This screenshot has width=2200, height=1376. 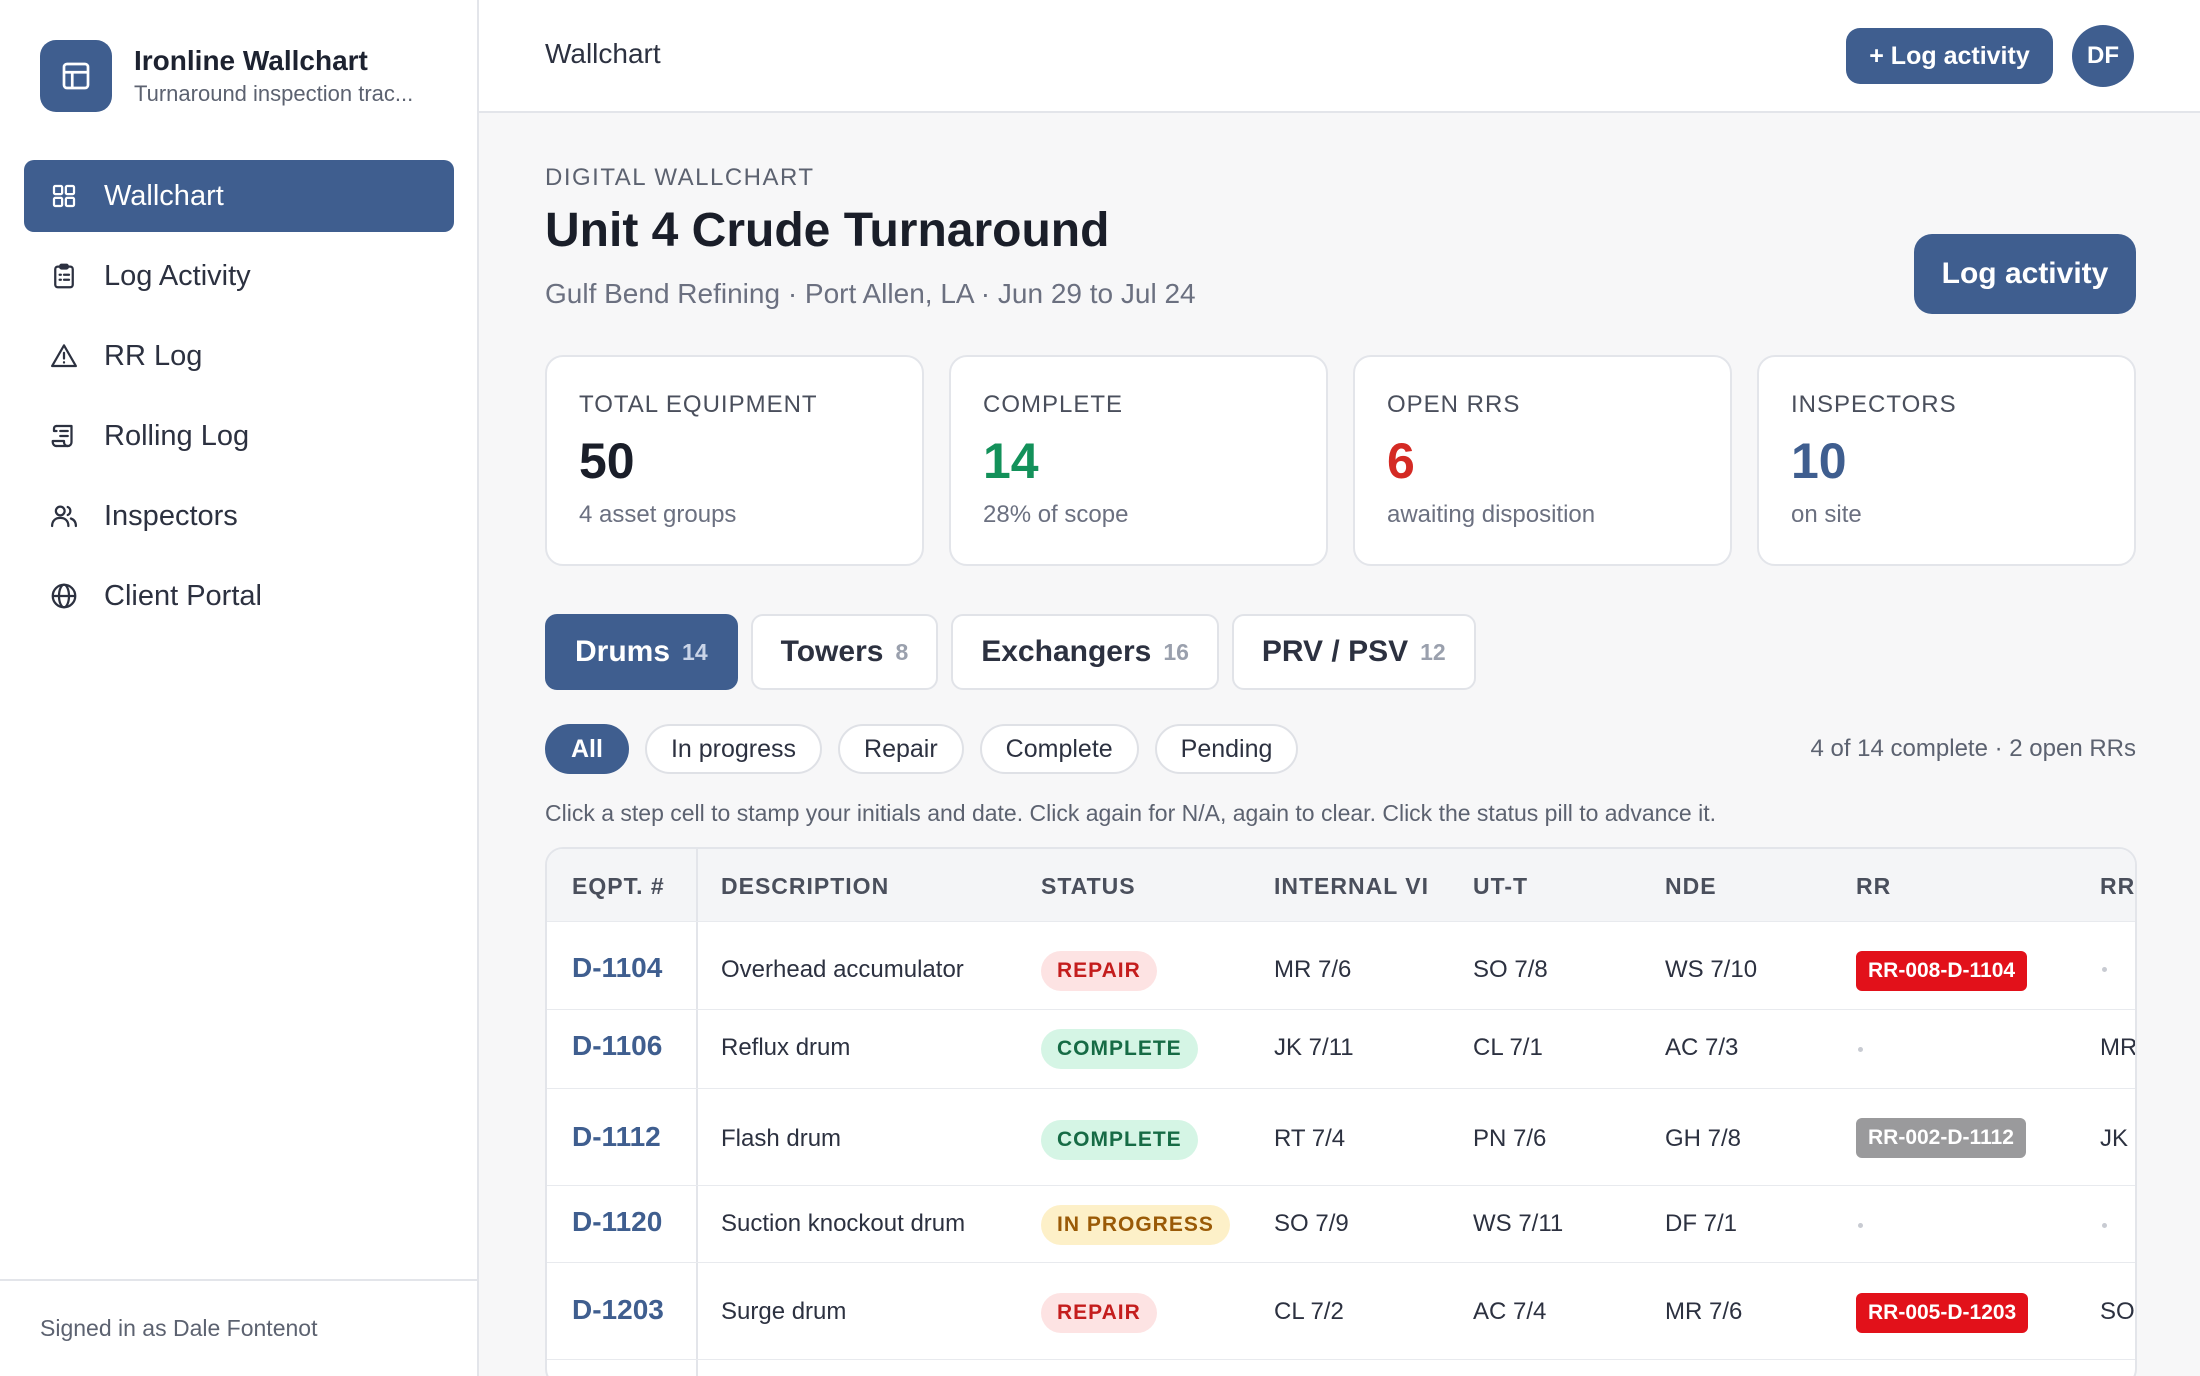 What do you see at coordinates (64, 356) in the screenshot?
I see `warning-icon` at bounding box center [64, 356].